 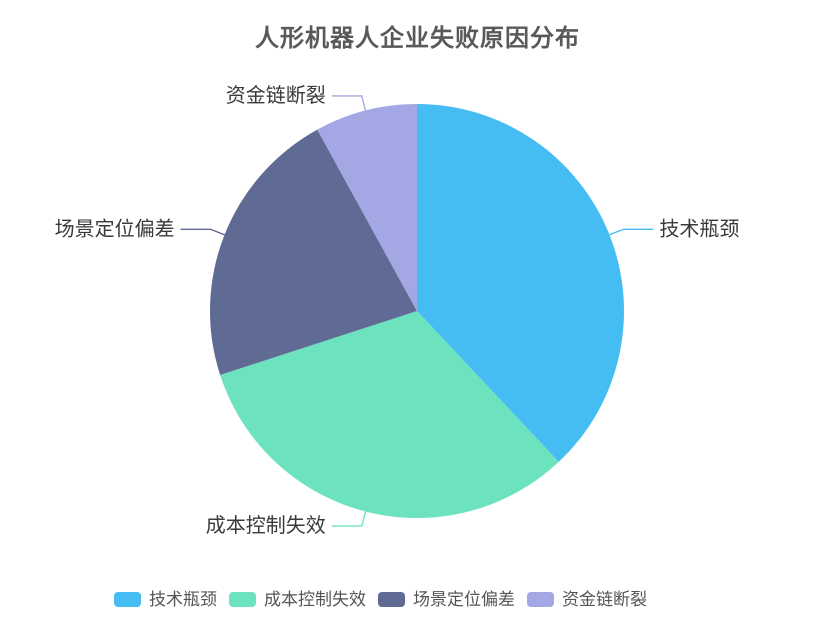 What do you see at coordinates (464, 599) in the screenshot?
I see `legend-label: 场景定位偏差` at bounding box center [464, 599].